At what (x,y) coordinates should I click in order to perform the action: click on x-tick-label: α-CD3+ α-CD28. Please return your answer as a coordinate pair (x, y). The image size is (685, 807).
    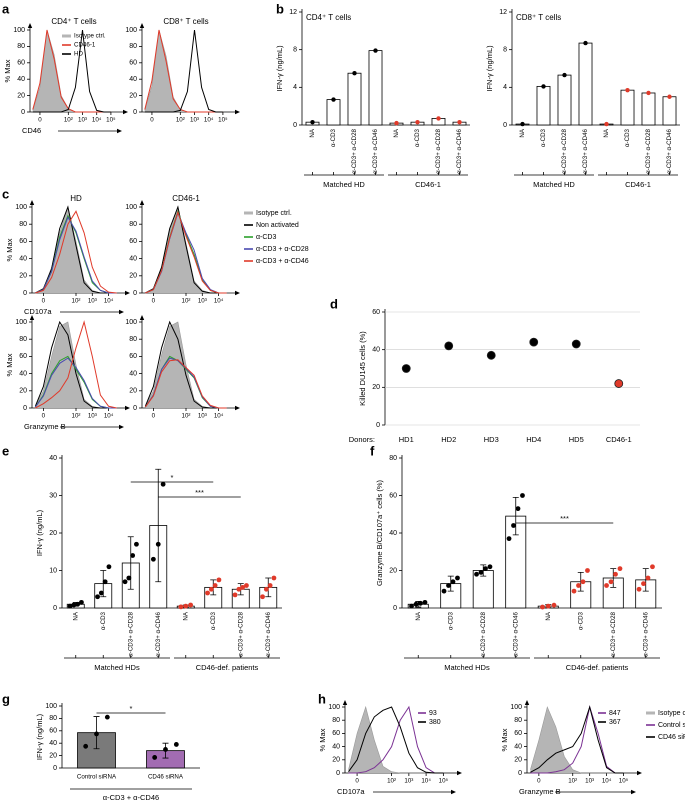
    Looking at the image, I should click on (613, 633).